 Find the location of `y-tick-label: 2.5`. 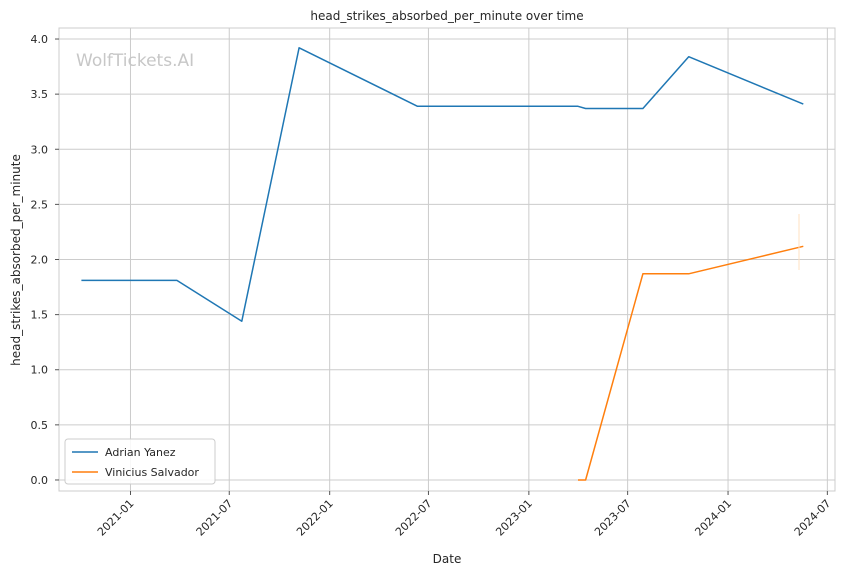

y-tick-label: 2.5 is located at coordinates (40, 204).